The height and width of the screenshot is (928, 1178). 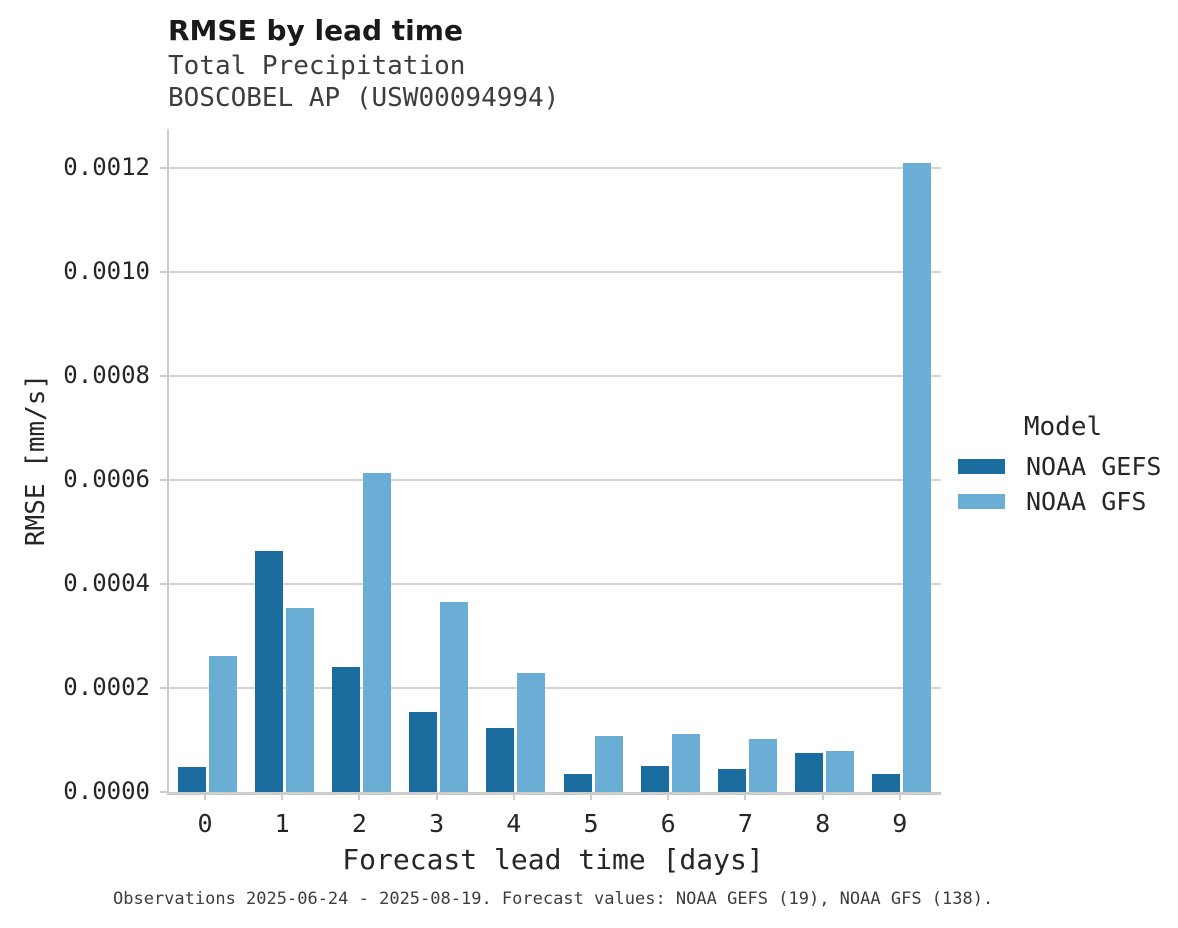 I want to click on gridline-y-0.0010, so click(x=555, y=272).